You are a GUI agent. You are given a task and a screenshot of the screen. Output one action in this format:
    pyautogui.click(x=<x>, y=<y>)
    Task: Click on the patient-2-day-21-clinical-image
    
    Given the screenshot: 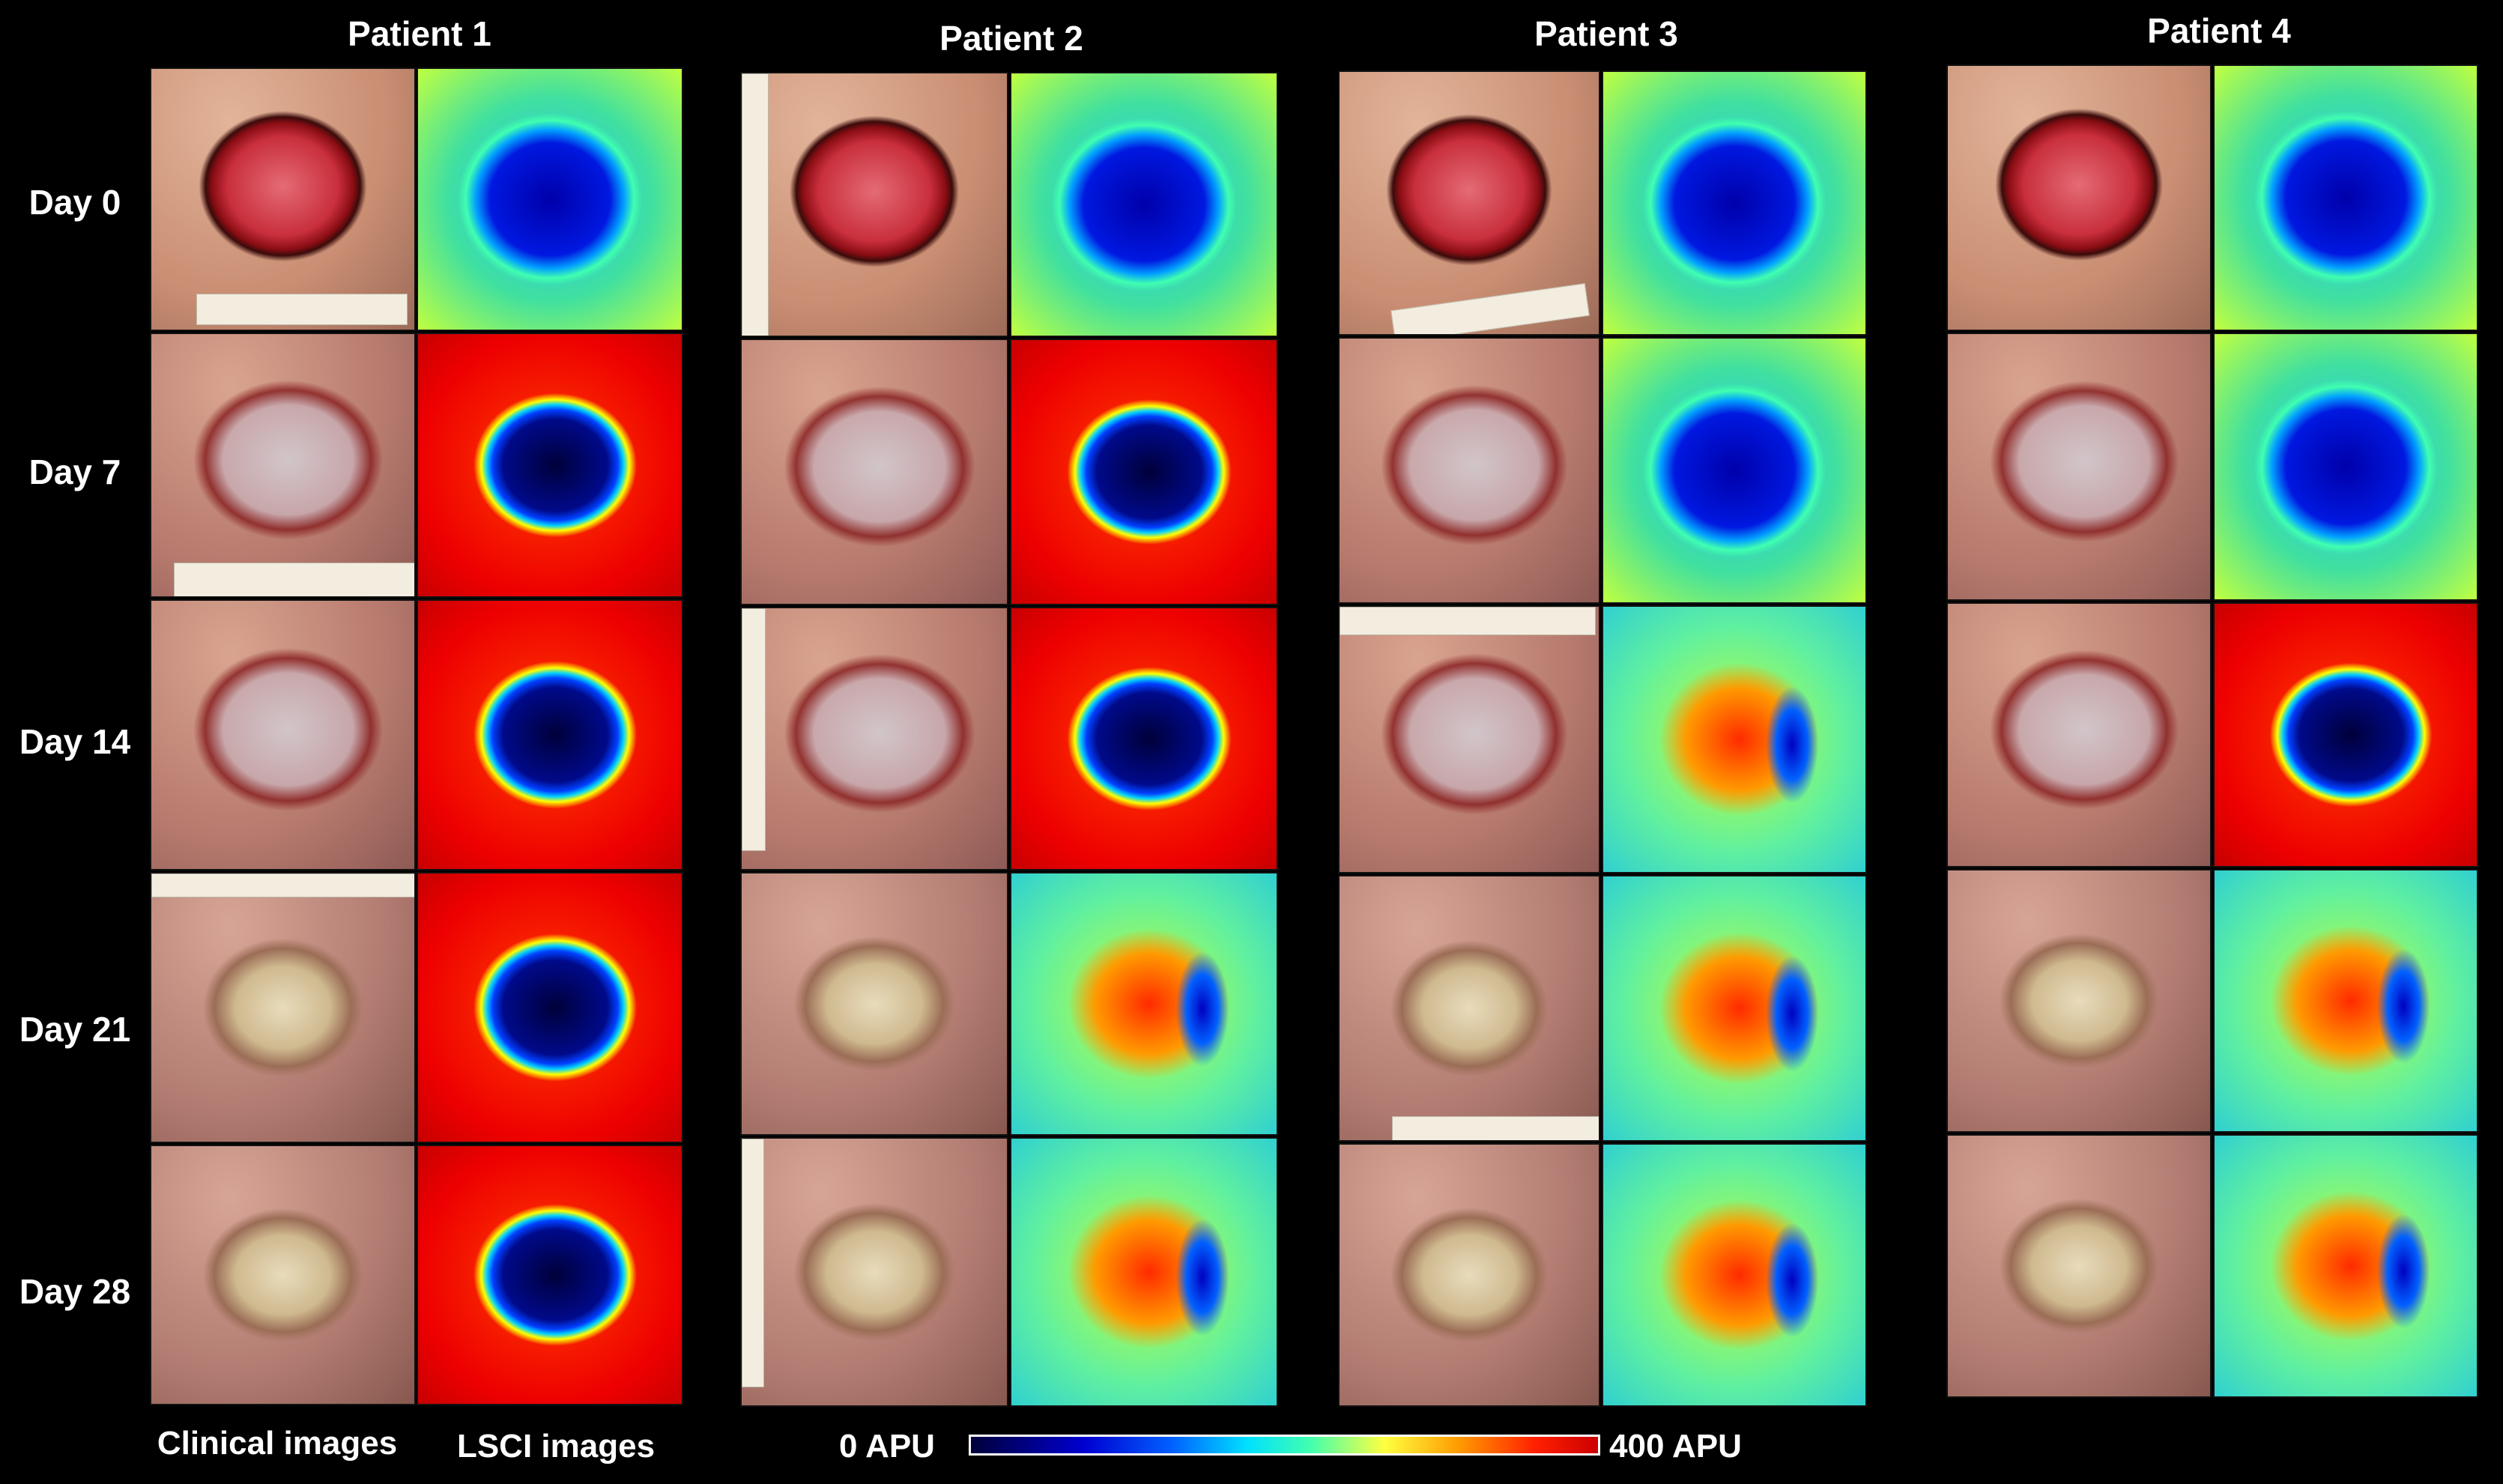 What is the action you would take?
    pyautogui.click(x=874, y=1004)
    